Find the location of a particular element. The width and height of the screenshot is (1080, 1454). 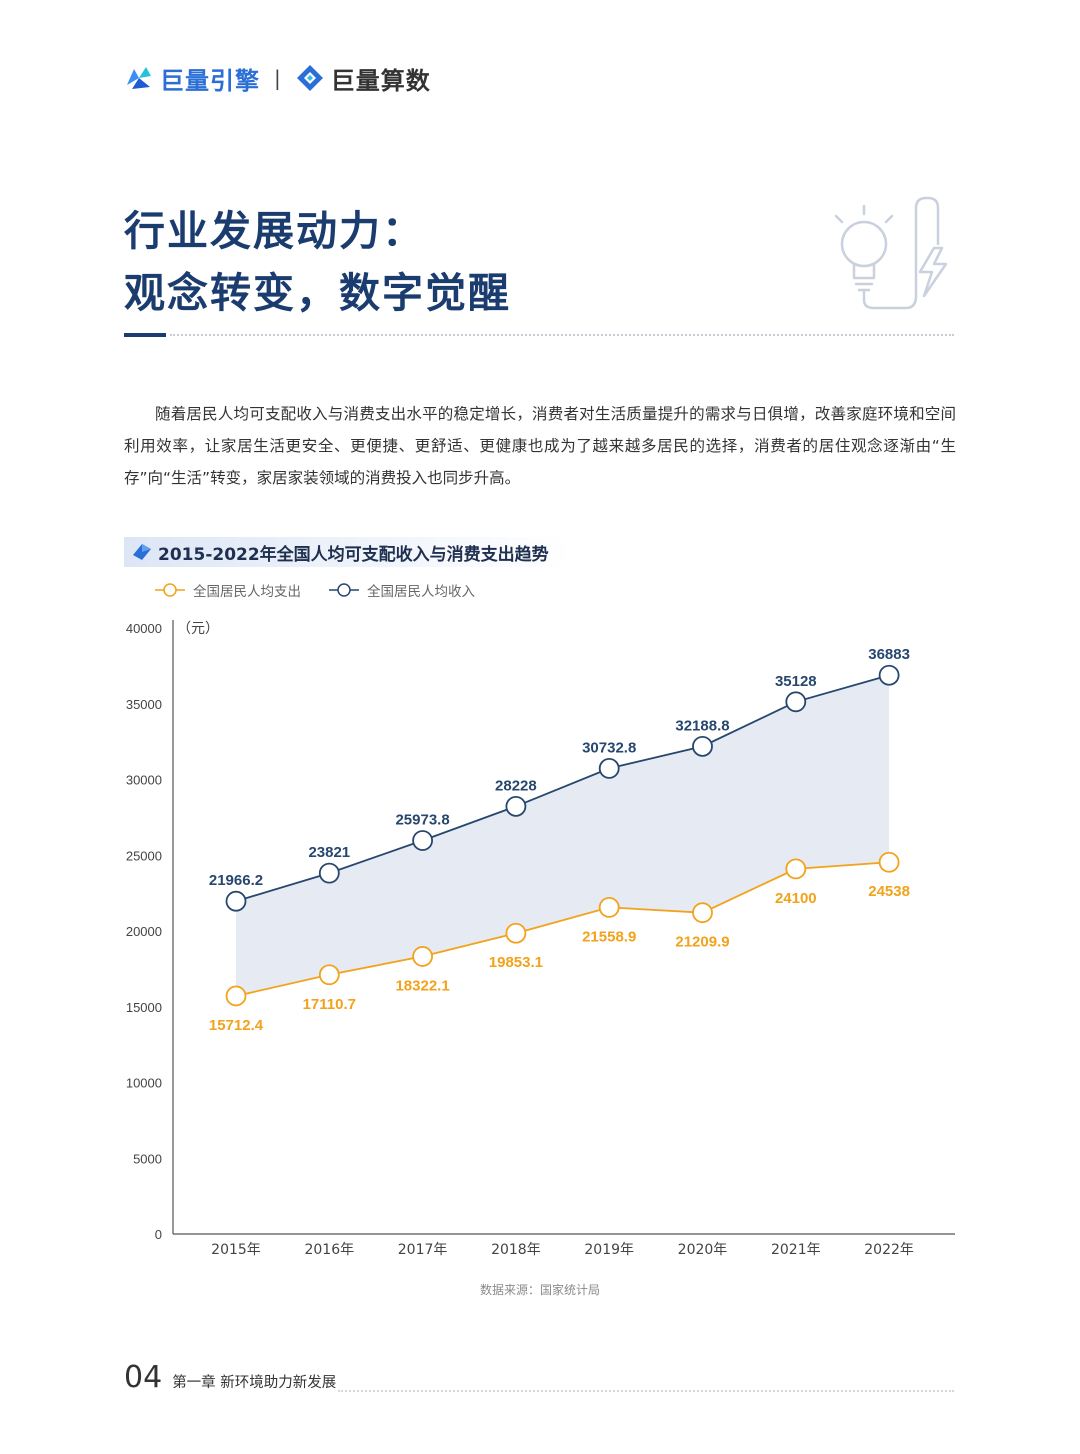

data-label-income: 21966.2 is located at coordinates (236, 880).